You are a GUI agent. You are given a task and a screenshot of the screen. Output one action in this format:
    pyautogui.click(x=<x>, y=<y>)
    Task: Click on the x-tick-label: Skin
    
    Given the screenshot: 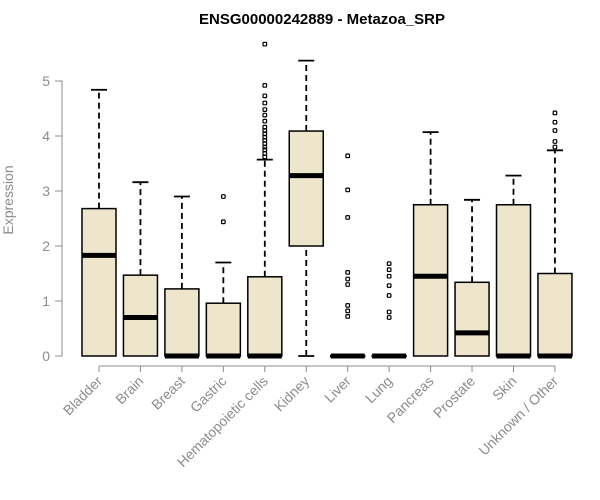 What is the action you would take?
    pyautogui.click(x=504, y=388)
    